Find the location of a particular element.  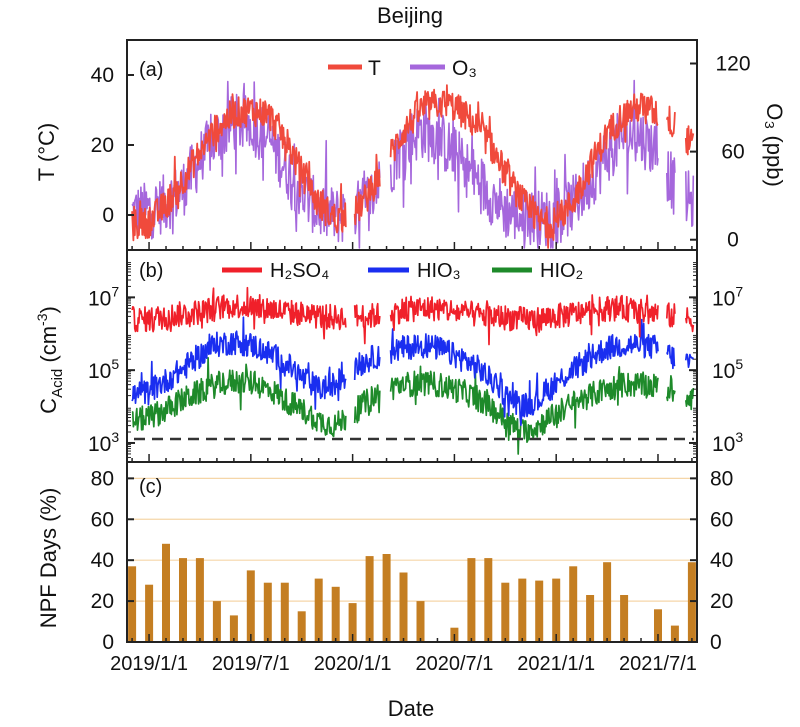

panel-b-label: (b) is located at coordinates (151, 271).